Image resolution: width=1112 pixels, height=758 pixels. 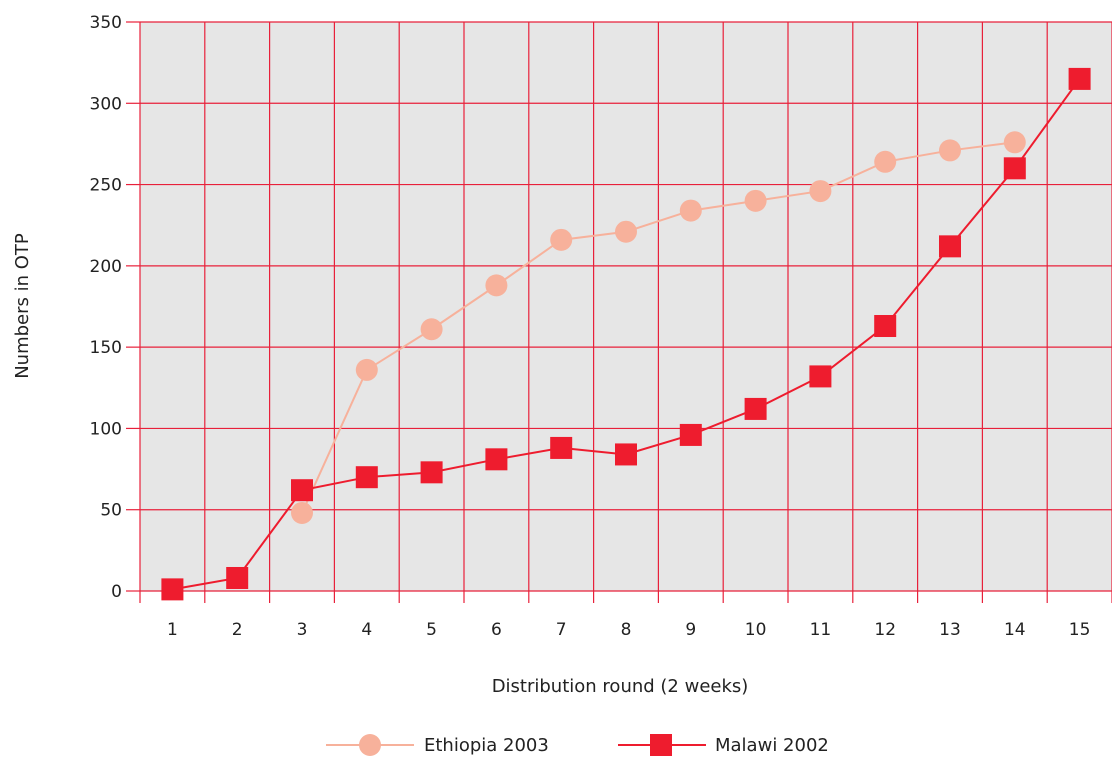 What do you see at coordinates (950, 630) in the screenshot?
I see `x-tick-label: 13` at bounding box center [950, 630].